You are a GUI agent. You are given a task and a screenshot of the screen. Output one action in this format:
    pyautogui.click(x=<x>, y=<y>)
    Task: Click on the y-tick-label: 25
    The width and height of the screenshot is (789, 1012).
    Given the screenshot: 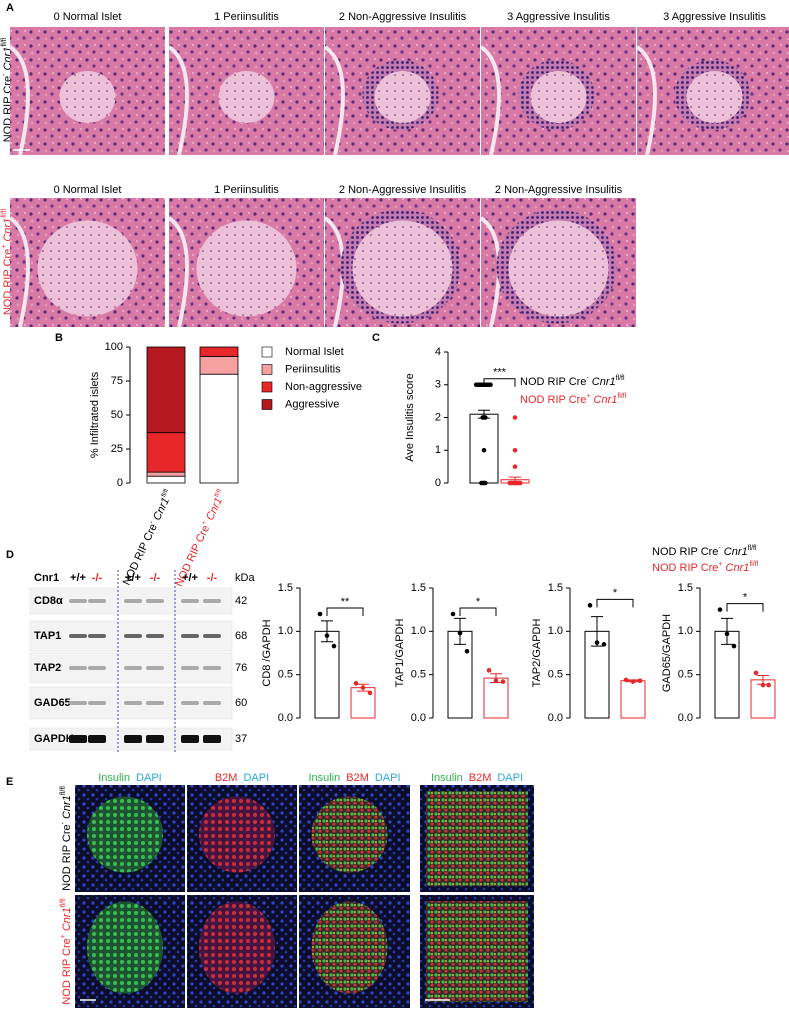 What is the action you would take?
    pyautogui.click(x=117, y=449)
    